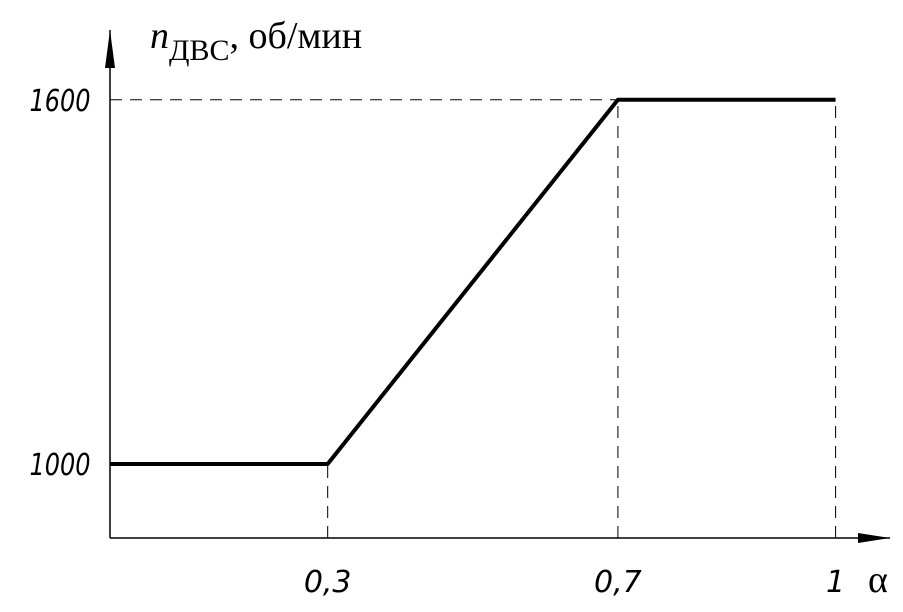 This screenshot has width=903, height=612. I want to click on x-tick-label: 0,3, so click(328, 582).